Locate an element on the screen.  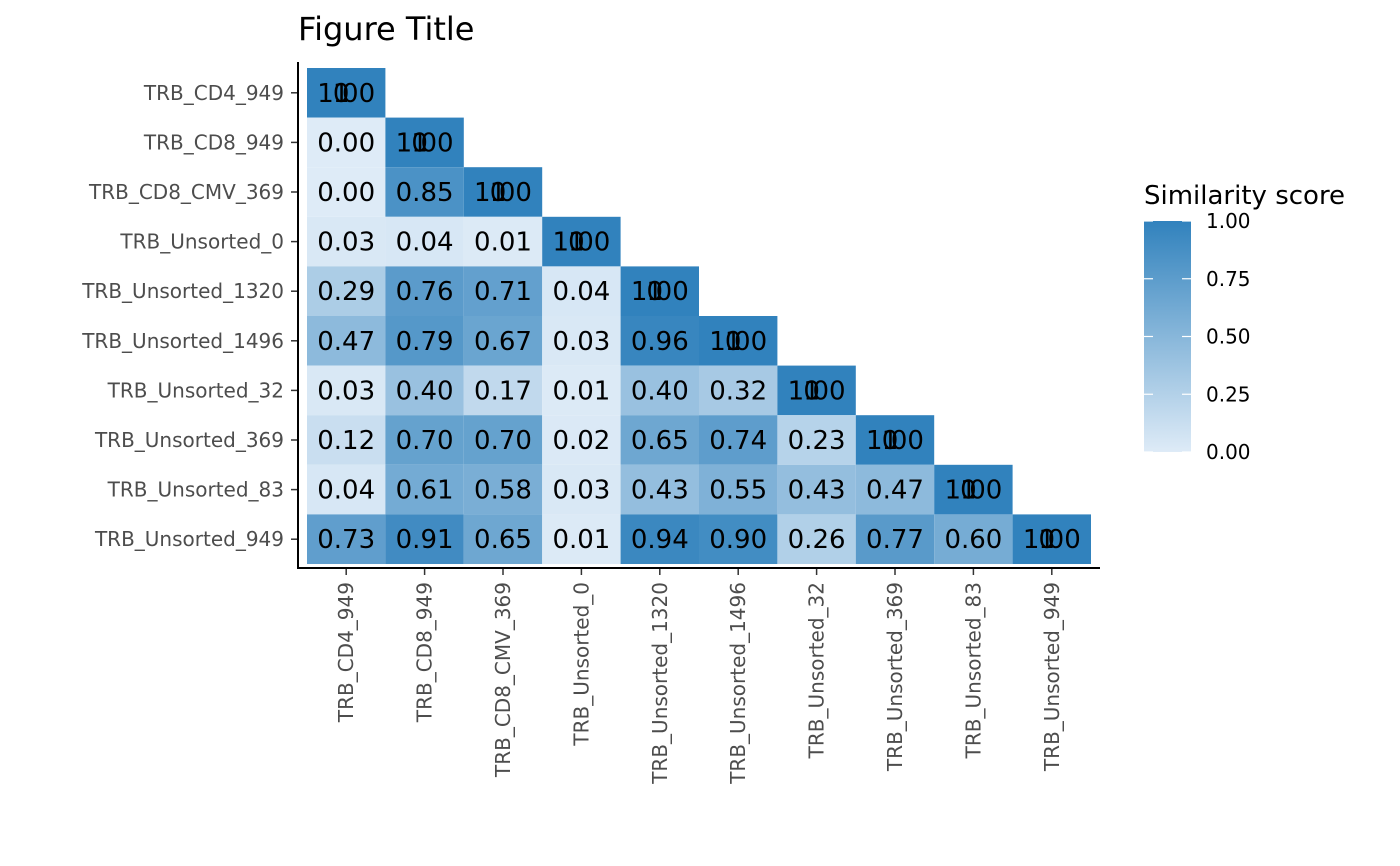
cell-value-label: 0.55 is located at coordinates (738, 491).